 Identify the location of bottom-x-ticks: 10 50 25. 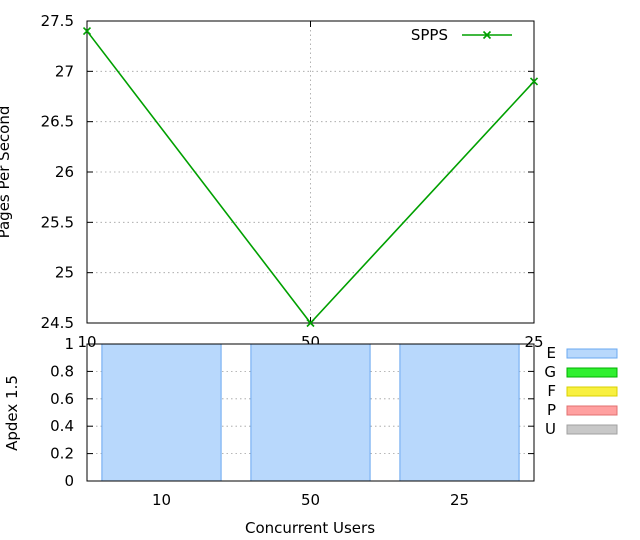
(310, 500).